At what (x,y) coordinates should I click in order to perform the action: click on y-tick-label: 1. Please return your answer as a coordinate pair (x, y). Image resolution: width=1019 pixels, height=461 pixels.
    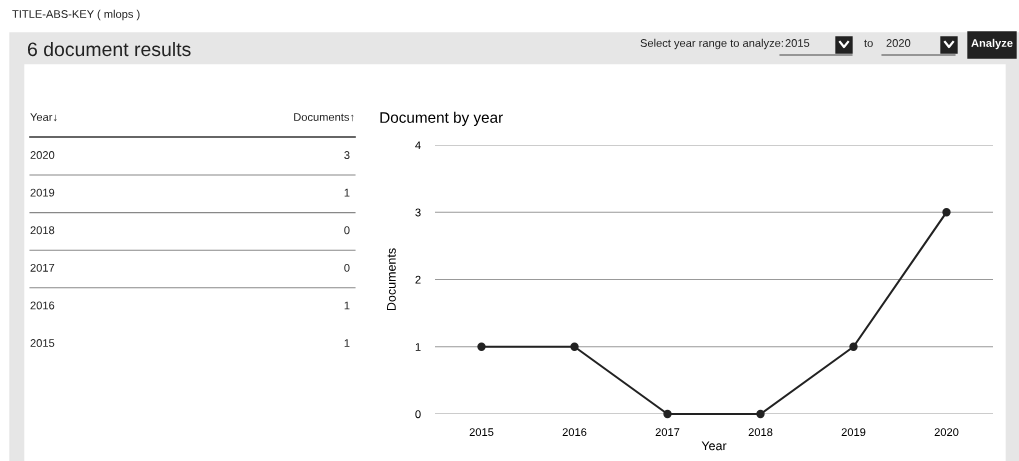
    Looking at the image, I should click on (418, 347).